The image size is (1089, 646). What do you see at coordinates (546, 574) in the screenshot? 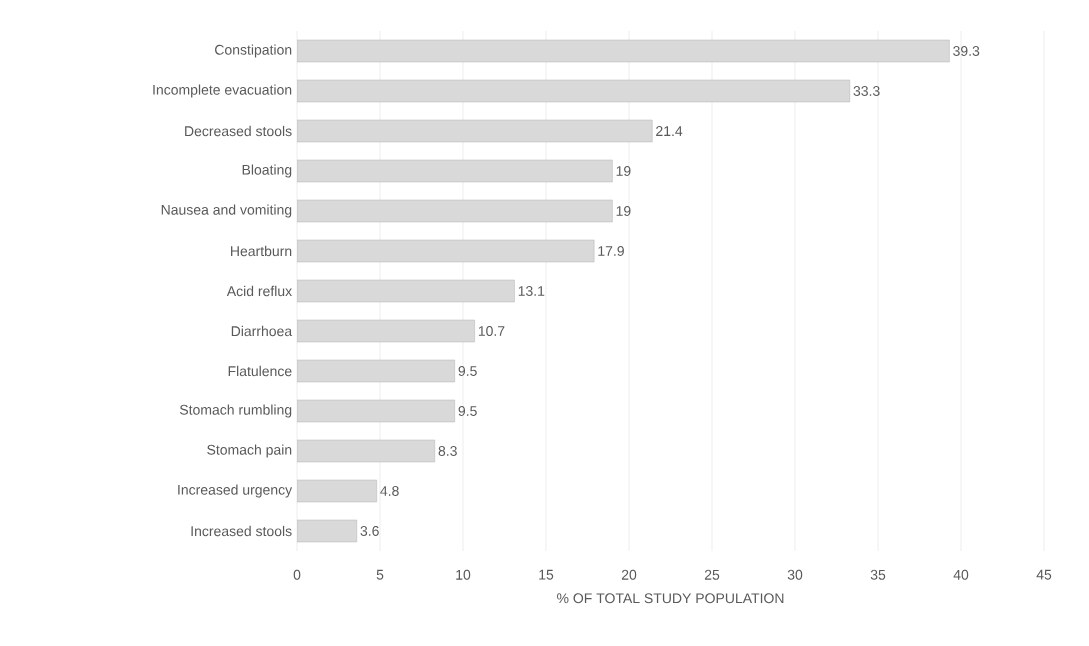
I see `x-tick-label: 15` at bounding box center [546, 574].